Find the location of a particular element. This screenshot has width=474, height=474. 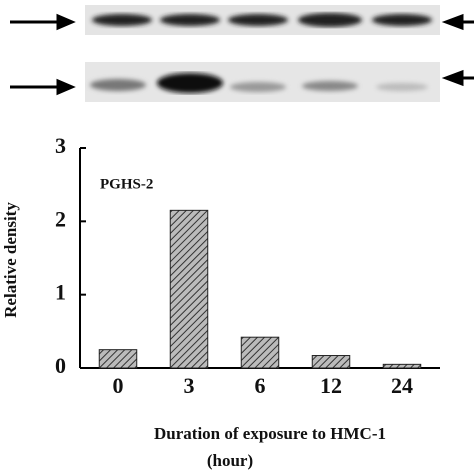

y-tick-label: 2 is located at coordinates (60, 218).